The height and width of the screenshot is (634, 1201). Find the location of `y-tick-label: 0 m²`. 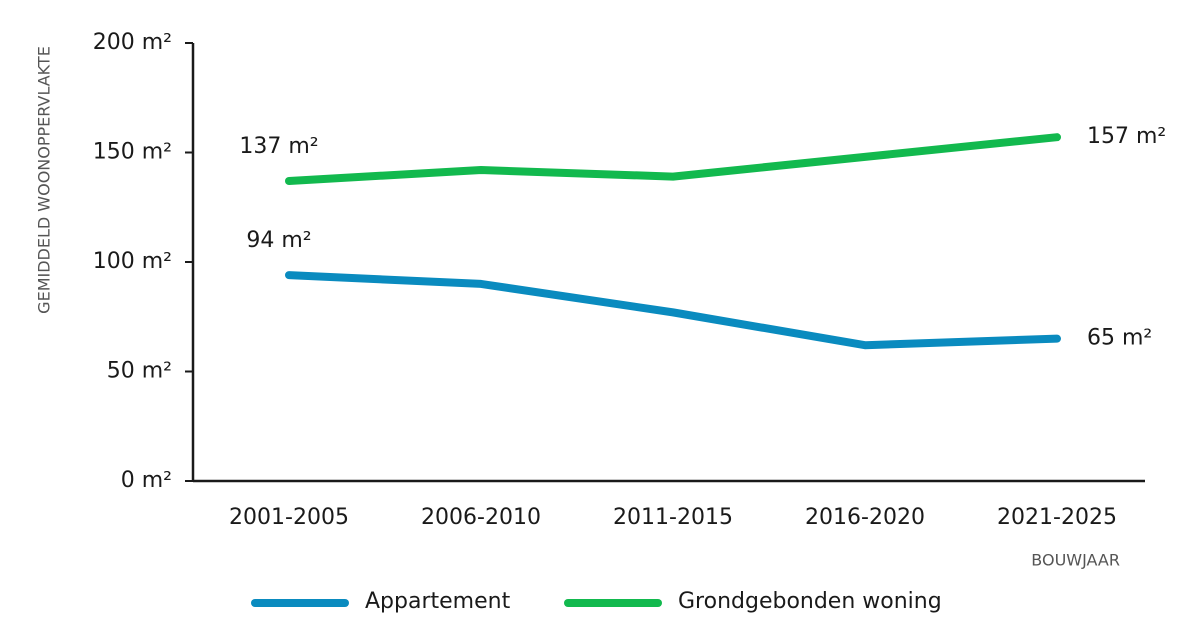

y-tick-label: 0 m² is located at coordinates (146, 480).